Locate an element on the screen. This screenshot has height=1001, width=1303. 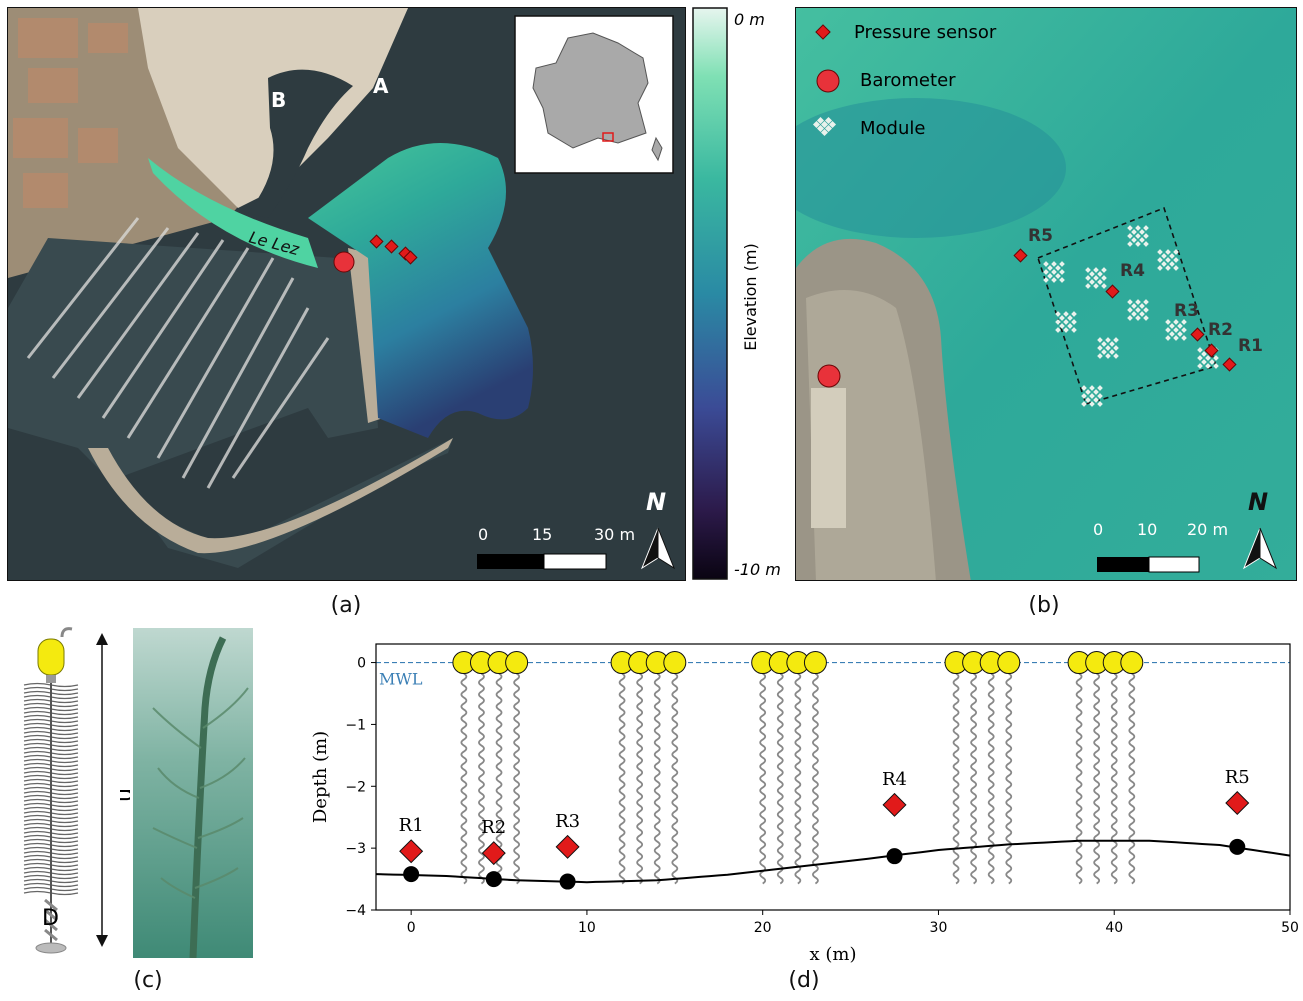
bed-profile-line is located at coordinates (833, 861).